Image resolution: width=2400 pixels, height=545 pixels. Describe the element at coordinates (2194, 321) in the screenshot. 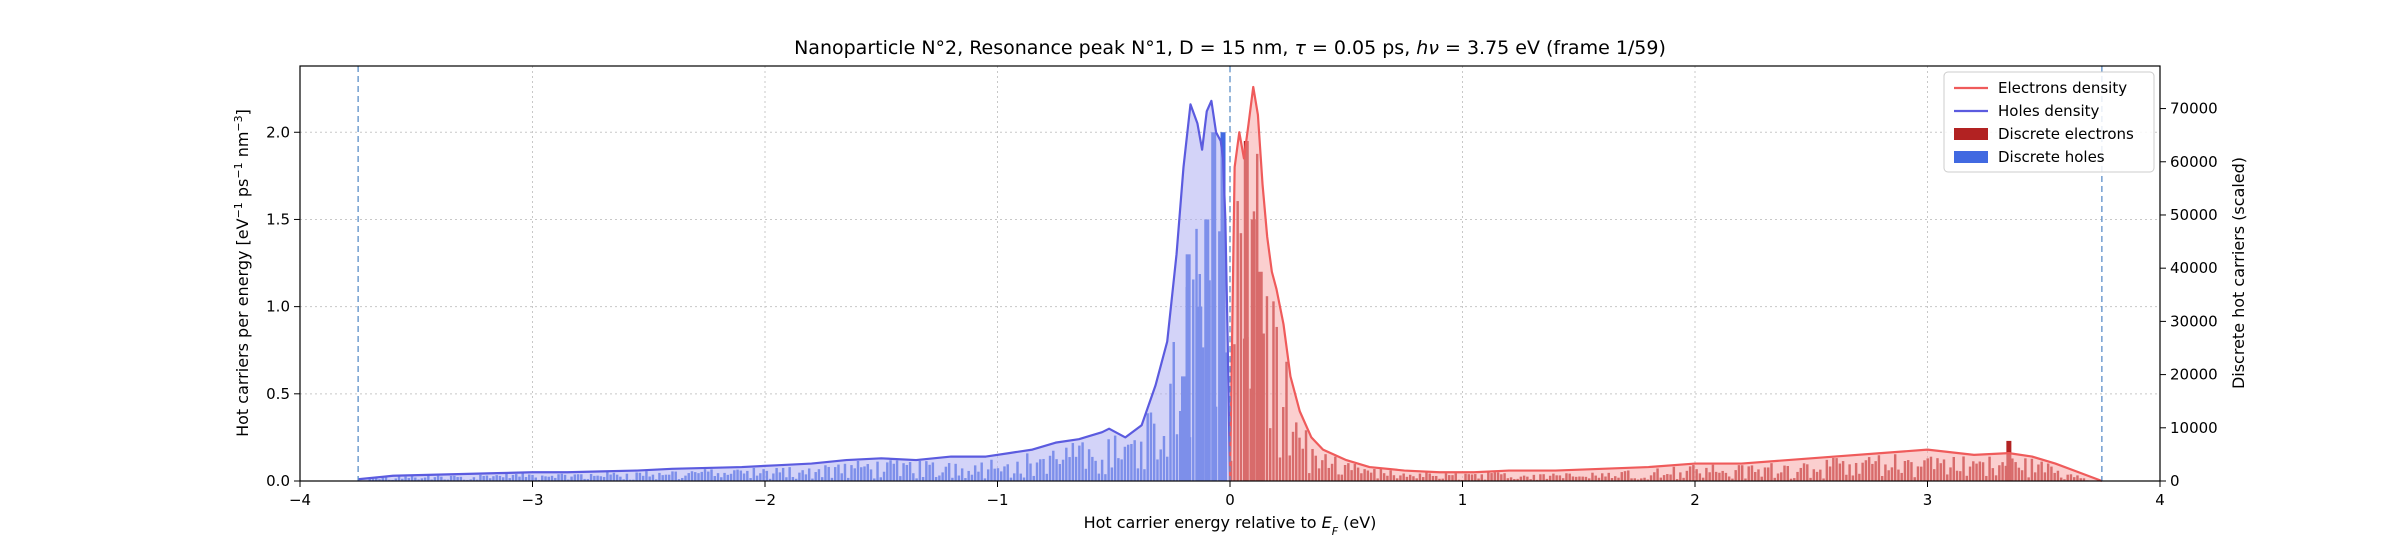

I see `y-tick-label-right: 30000` at that location.